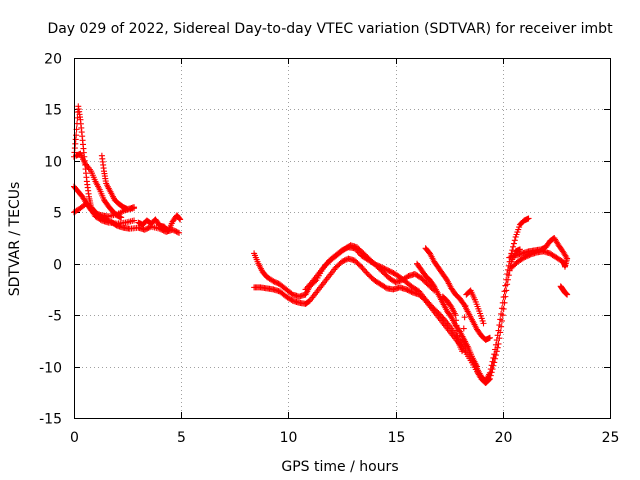 The height and width of the screenshot is (480, 640). Describe the element at coordinates (57, 266) in the screenshot. I see `y-tick-label: 0` at that location.